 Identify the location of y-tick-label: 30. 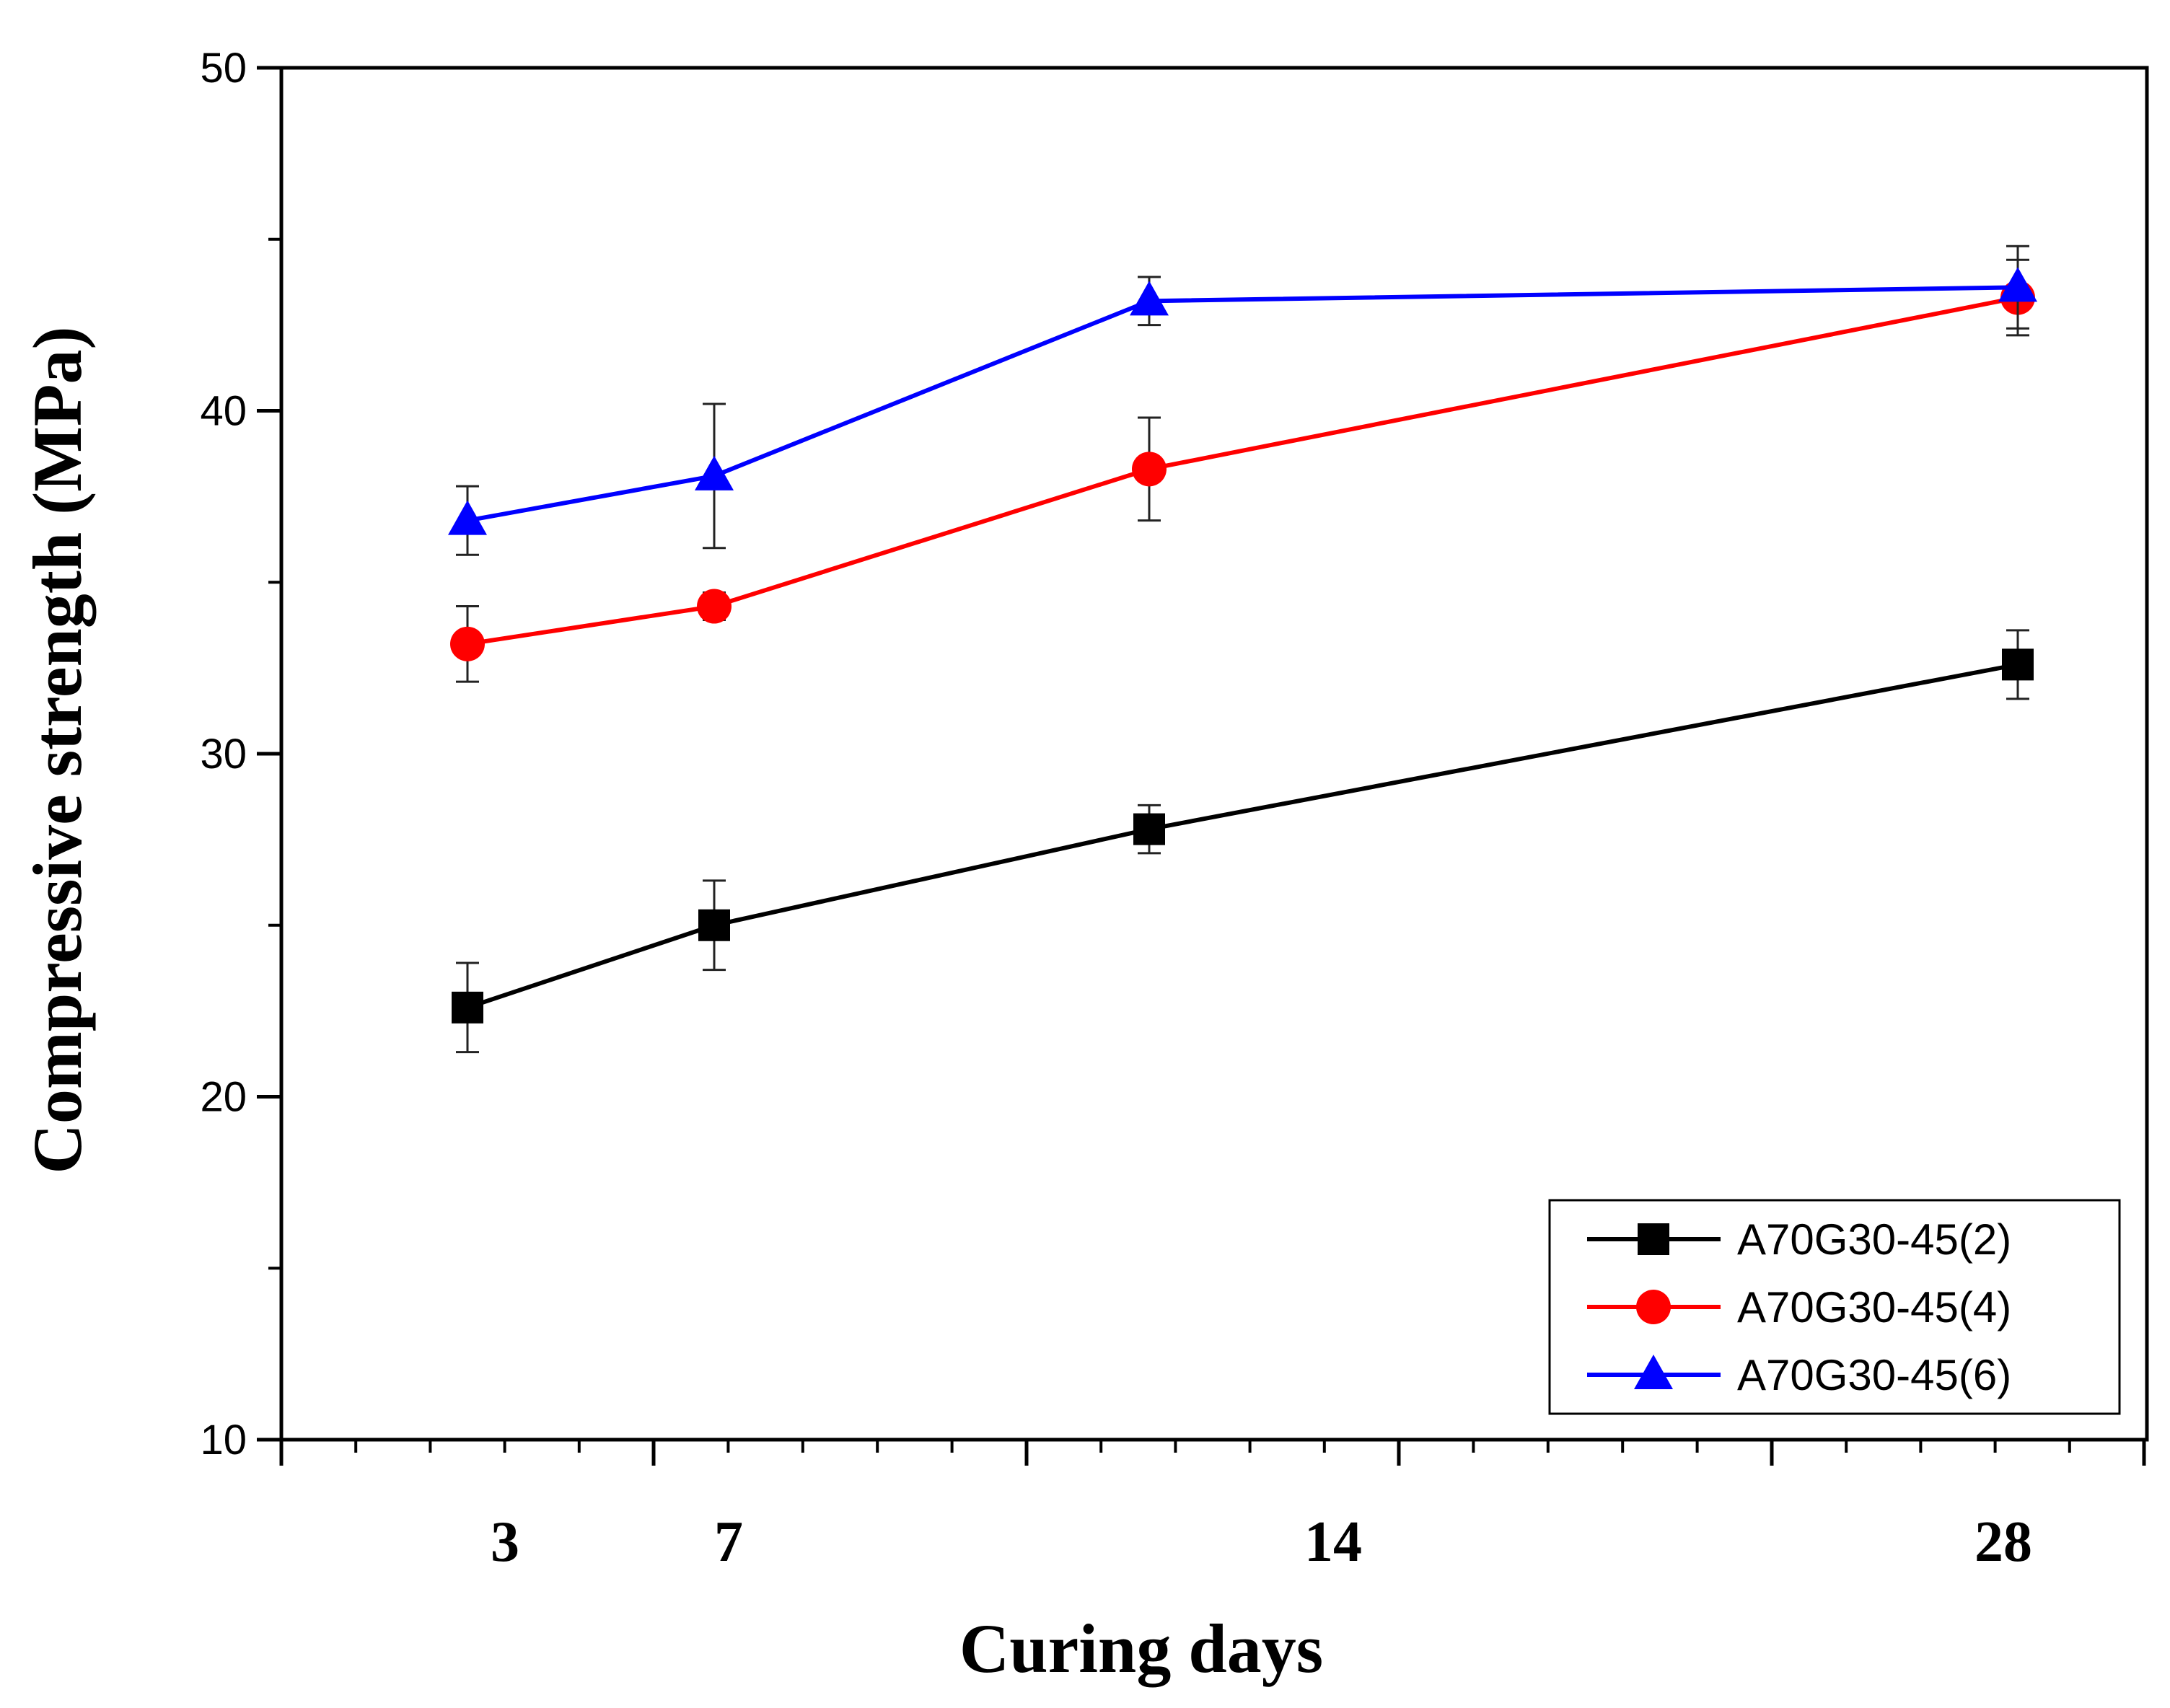
(223, 754).